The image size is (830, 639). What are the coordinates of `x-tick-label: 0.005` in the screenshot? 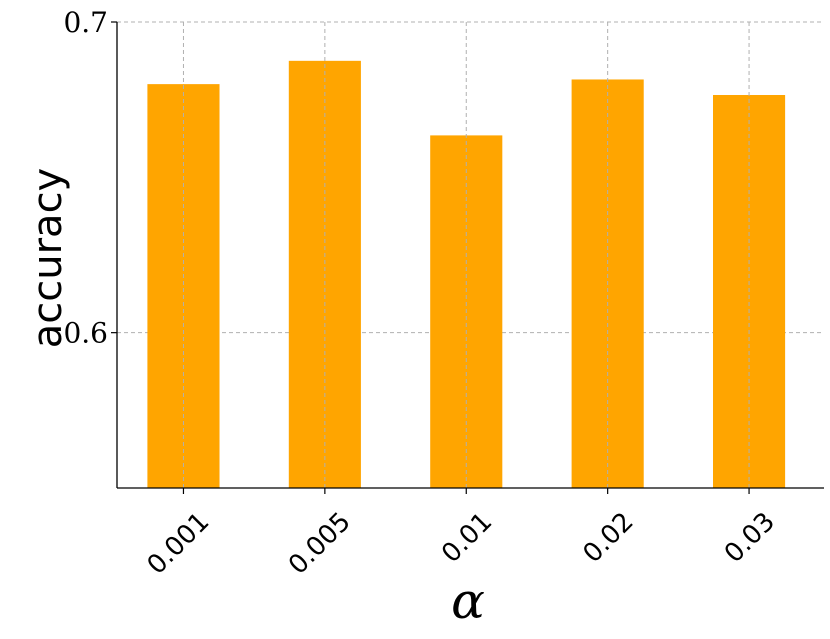 It's located at (320, 544).